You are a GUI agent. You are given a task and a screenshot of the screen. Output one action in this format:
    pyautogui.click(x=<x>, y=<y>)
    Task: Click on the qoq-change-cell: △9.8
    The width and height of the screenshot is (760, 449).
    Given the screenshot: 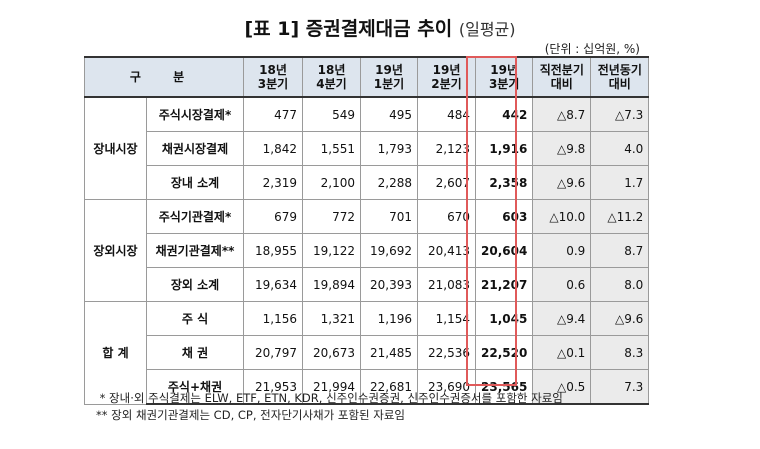 What is the action you would take?
    pyautogui.click(x=562, y=148)
    